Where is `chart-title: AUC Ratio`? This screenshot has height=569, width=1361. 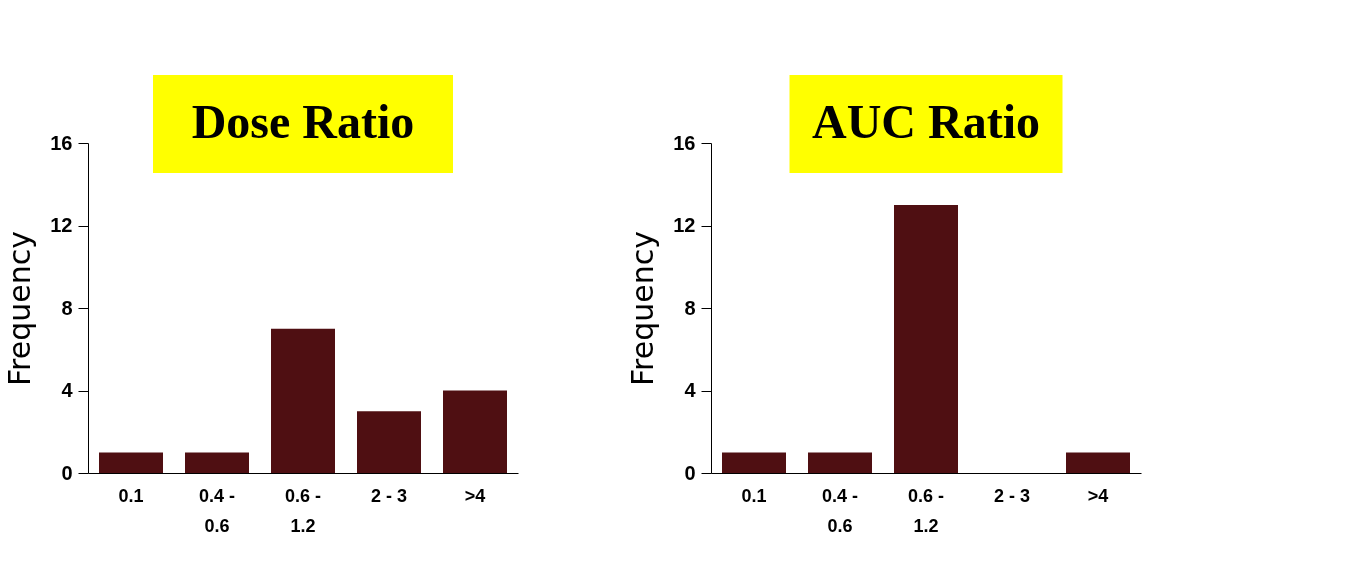 chart-title: AUC Ratio is located at coordinates (926, 121).